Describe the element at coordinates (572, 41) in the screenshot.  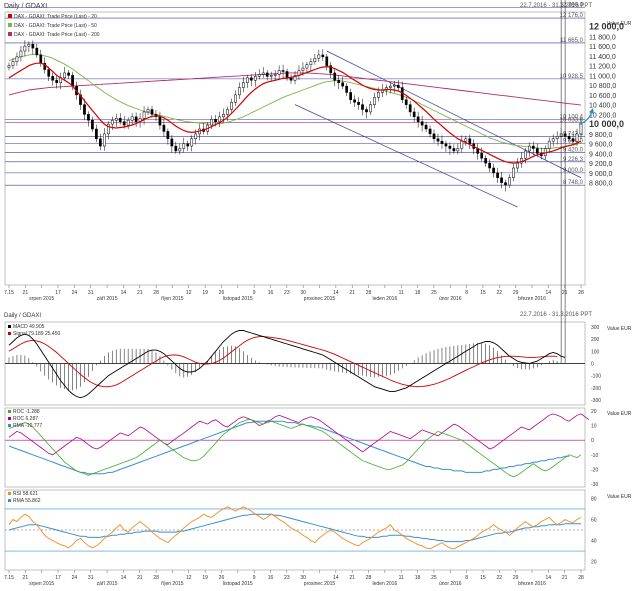
I see `support-level-label: 11 665,0` at that location.